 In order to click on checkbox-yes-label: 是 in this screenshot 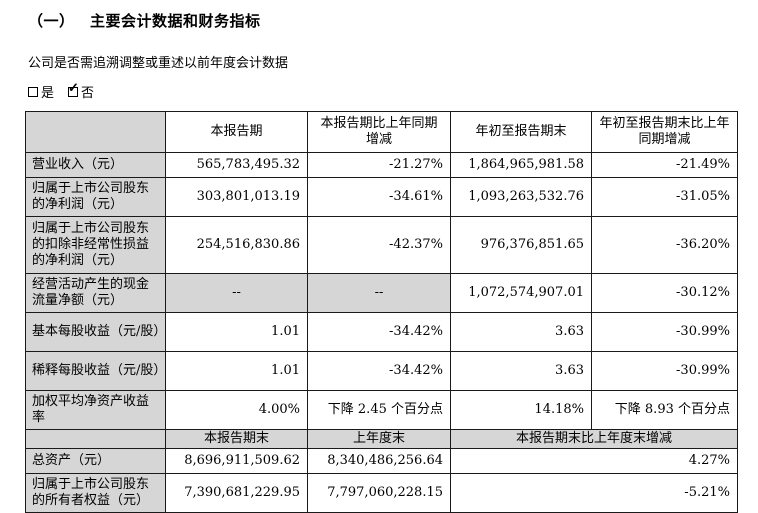, I will do `click(48, 93)`.